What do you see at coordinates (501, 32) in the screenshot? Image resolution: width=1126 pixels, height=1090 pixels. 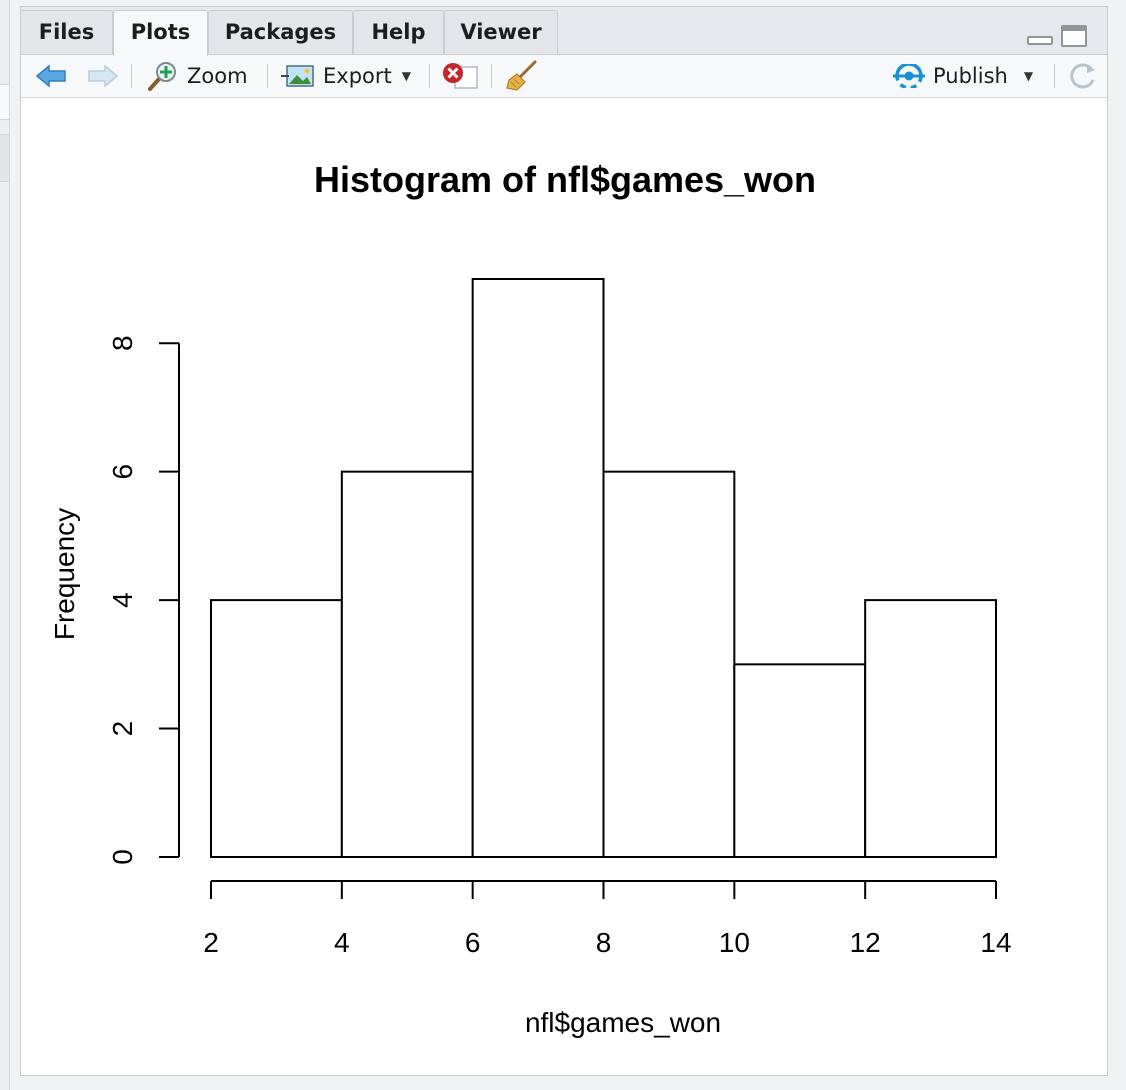 I see `tab-viewer: Viewer` at bounding box center [501, 32].